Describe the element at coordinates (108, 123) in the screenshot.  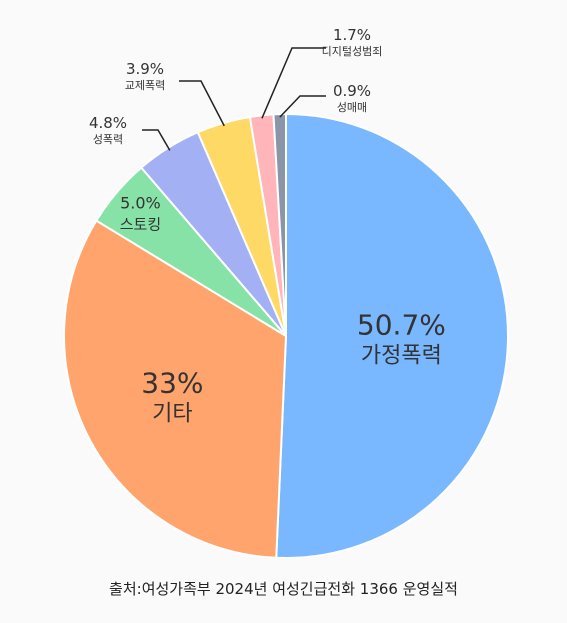
I see `slice-value-label: 4.8%` at that location.